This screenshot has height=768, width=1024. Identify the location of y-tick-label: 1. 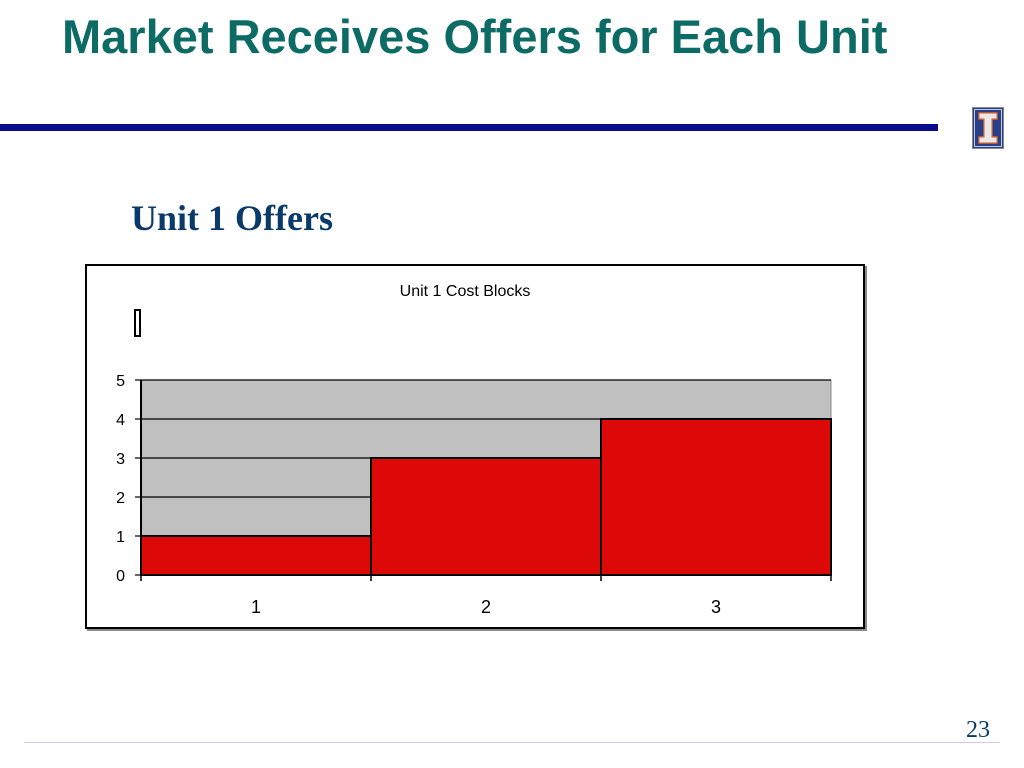
(120, 537).